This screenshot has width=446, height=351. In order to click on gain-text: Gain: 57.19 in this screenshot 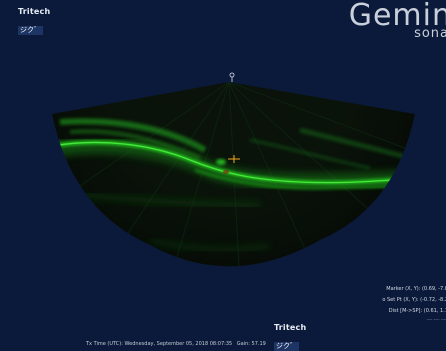, I will do `click(251, 344)`.